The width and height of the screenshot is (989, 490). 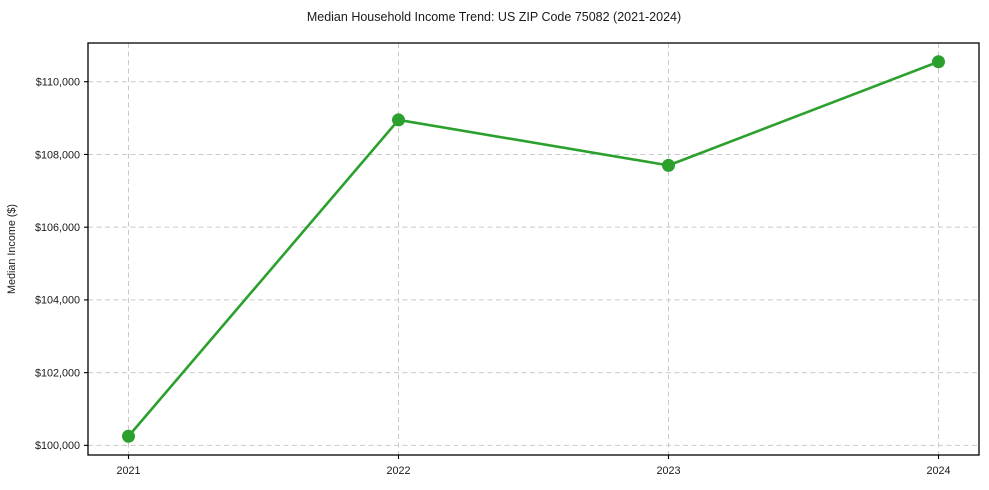 What do you see at coordinates (938, 471) in the screenshot?
I see `x-tick-label: 2024` at bounding box center [938, 471].